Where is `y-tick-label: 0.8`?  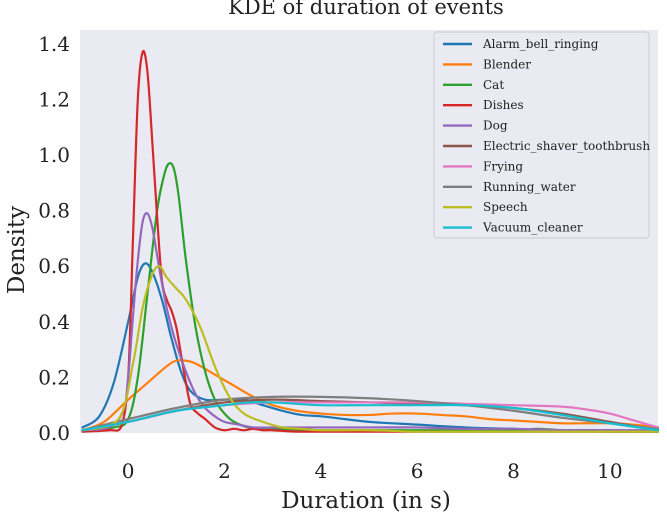 y-tick-label: 0.8 is located at coordinates (54, 211).